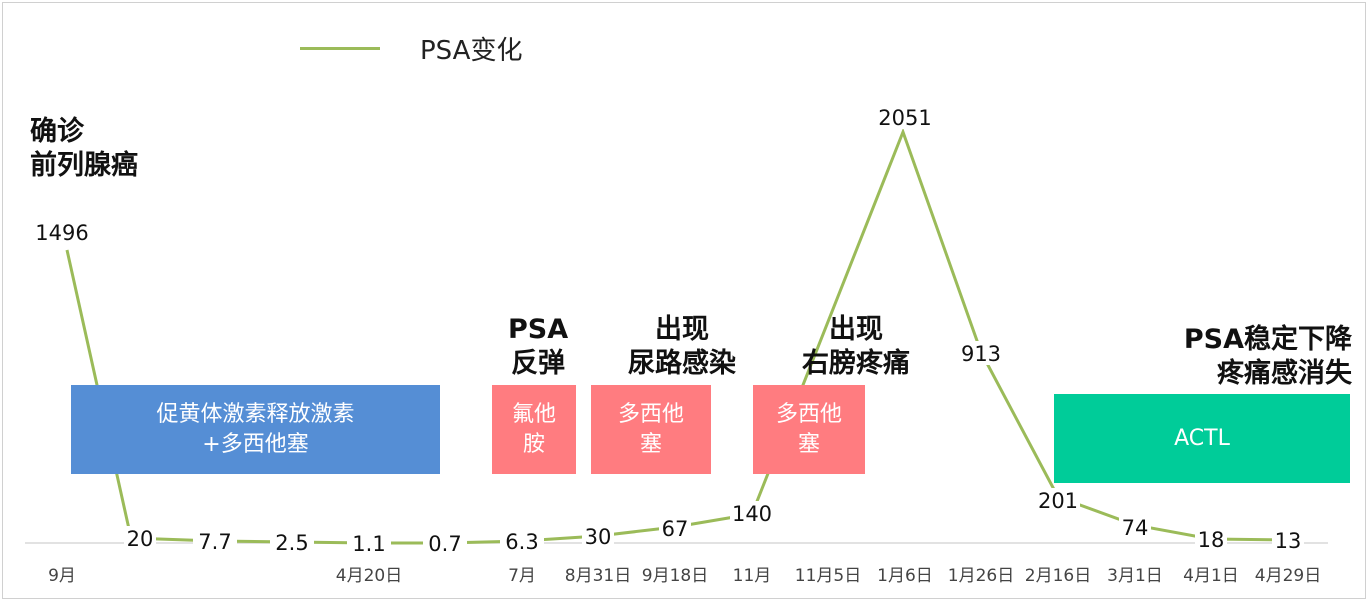  I want to click on data-label: 913, so click(981, 354).